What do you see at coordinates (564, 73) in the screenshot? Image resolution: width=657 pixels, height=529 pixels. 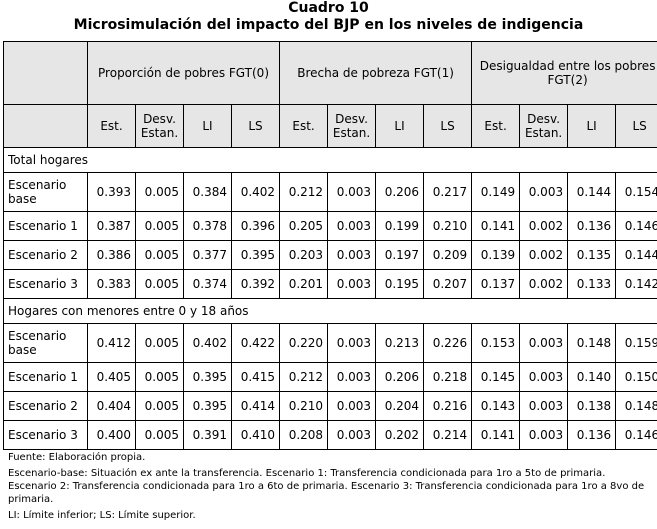 I see `group-header-fgt2: Desigualdad entre los pobres FGT(2)` at bounding box center [564, 73].